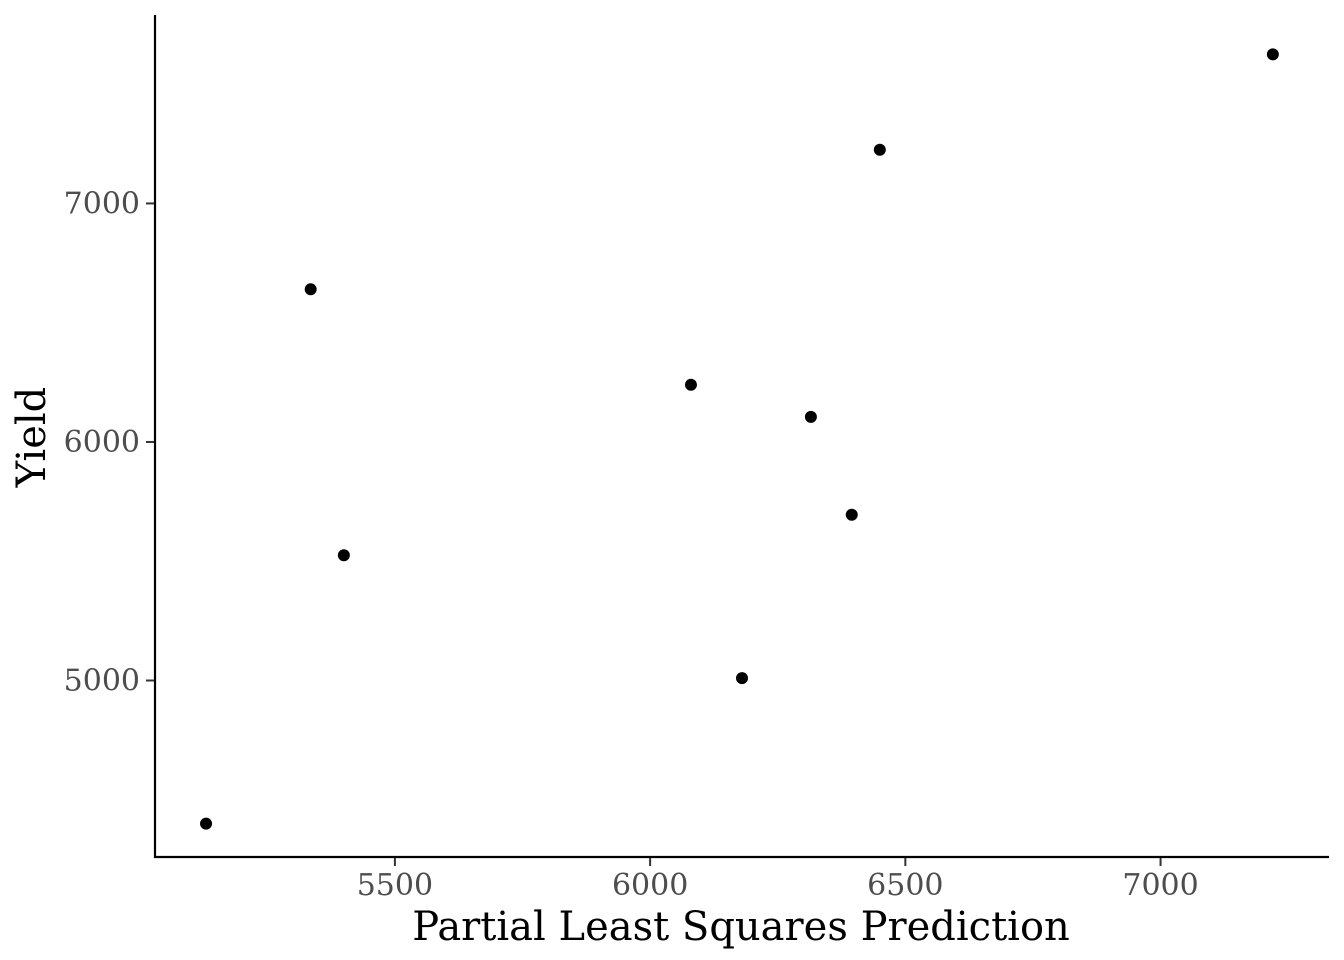  I want to click on x-tick-label: 6500, so click(905, 885).